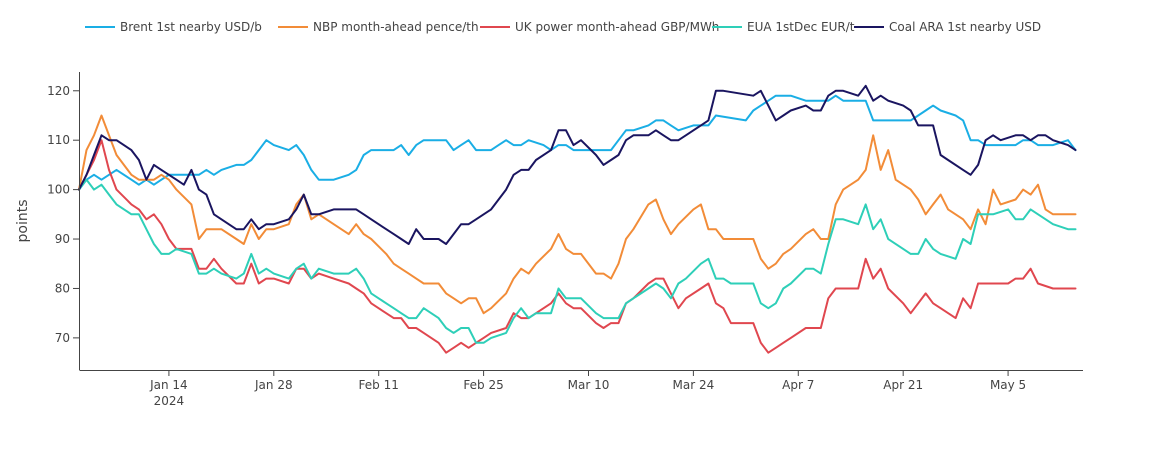 This screenshot has height=450, width=1163. I want to click on legend-item-5: Coal ARA 1st nearby USD, so click(947, 27).